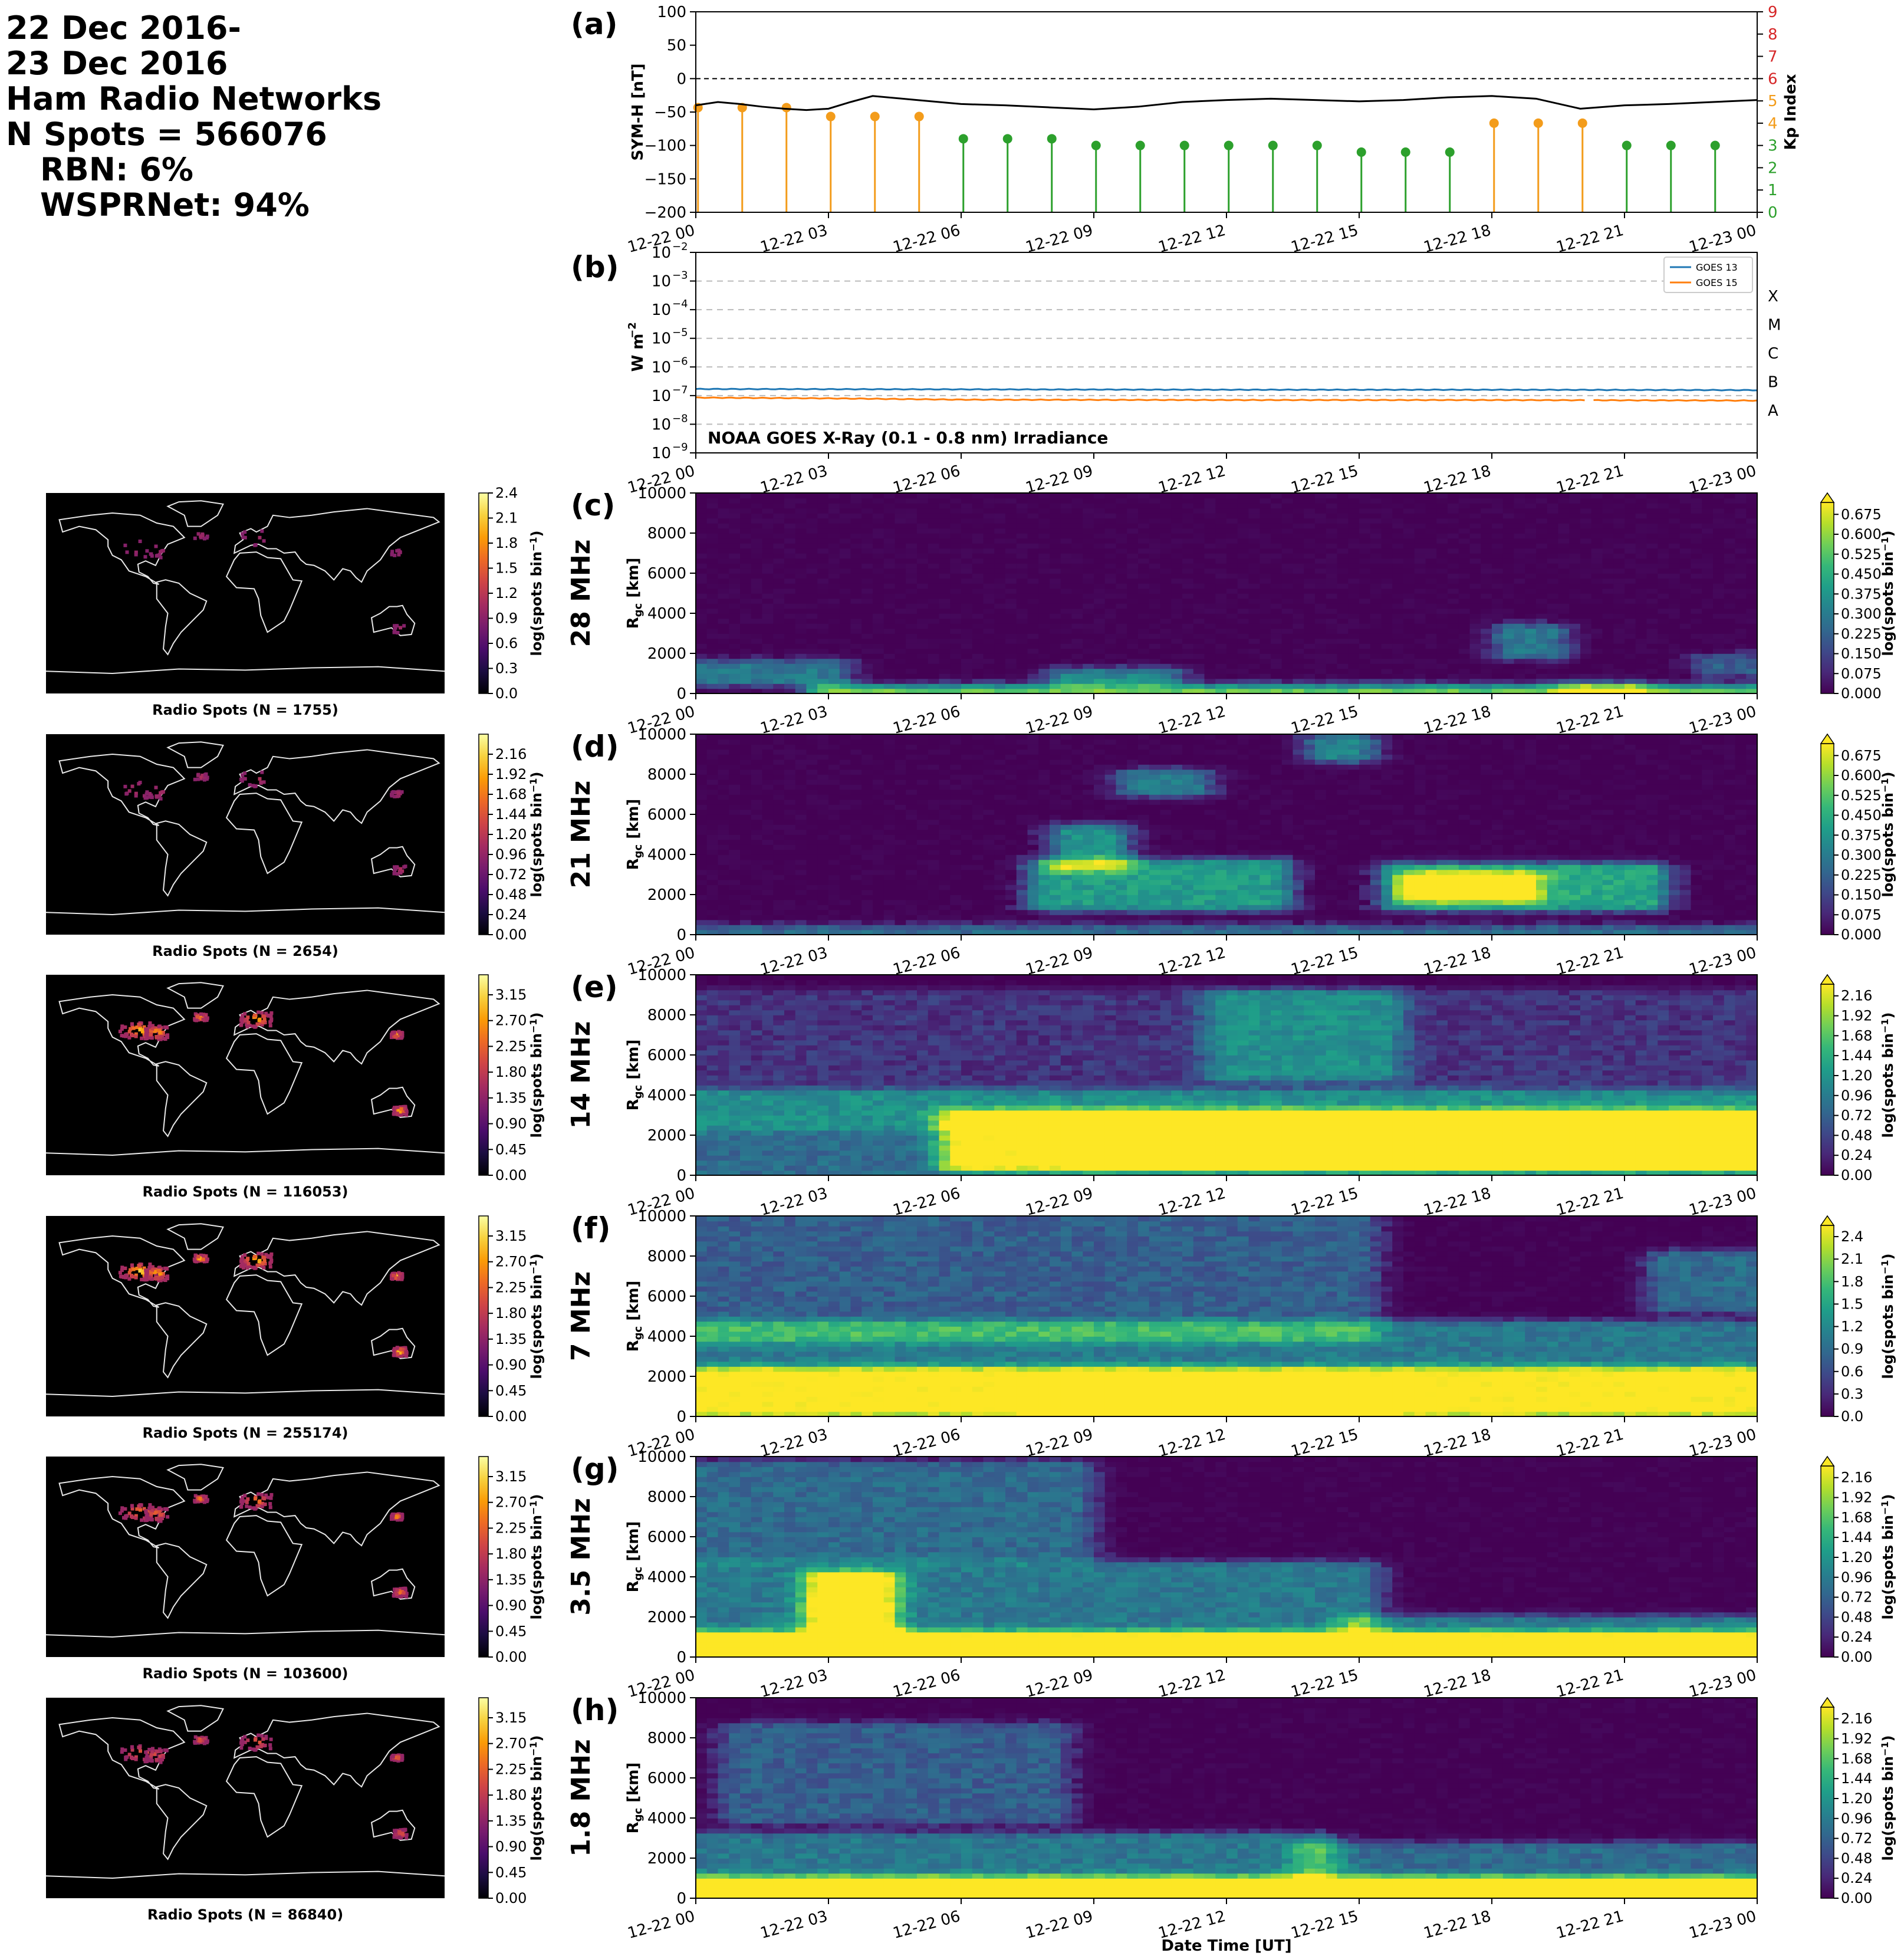 Image resolution: width=1904 pixels, height=1956 pixels. What do you see at coordinates (1590, 479) in the screenshot?
I see `x-tick-label: 12-22 21` at bounding box center [1590, 479].